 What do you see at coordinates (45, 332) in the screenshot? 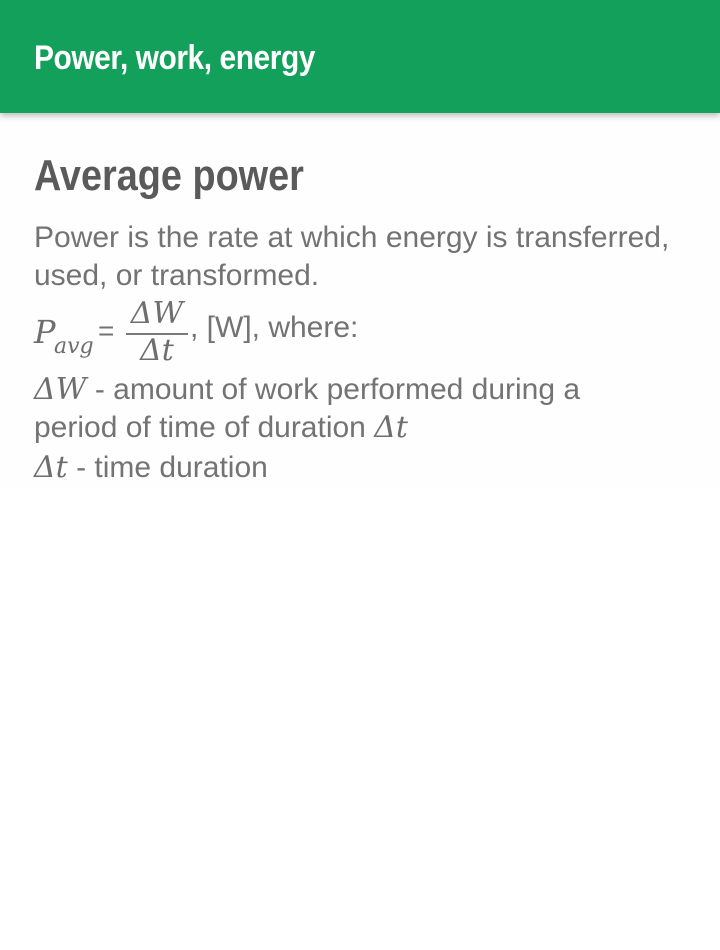
I see `formula-lhs-symbol: P` at bounding box center [45, 332].